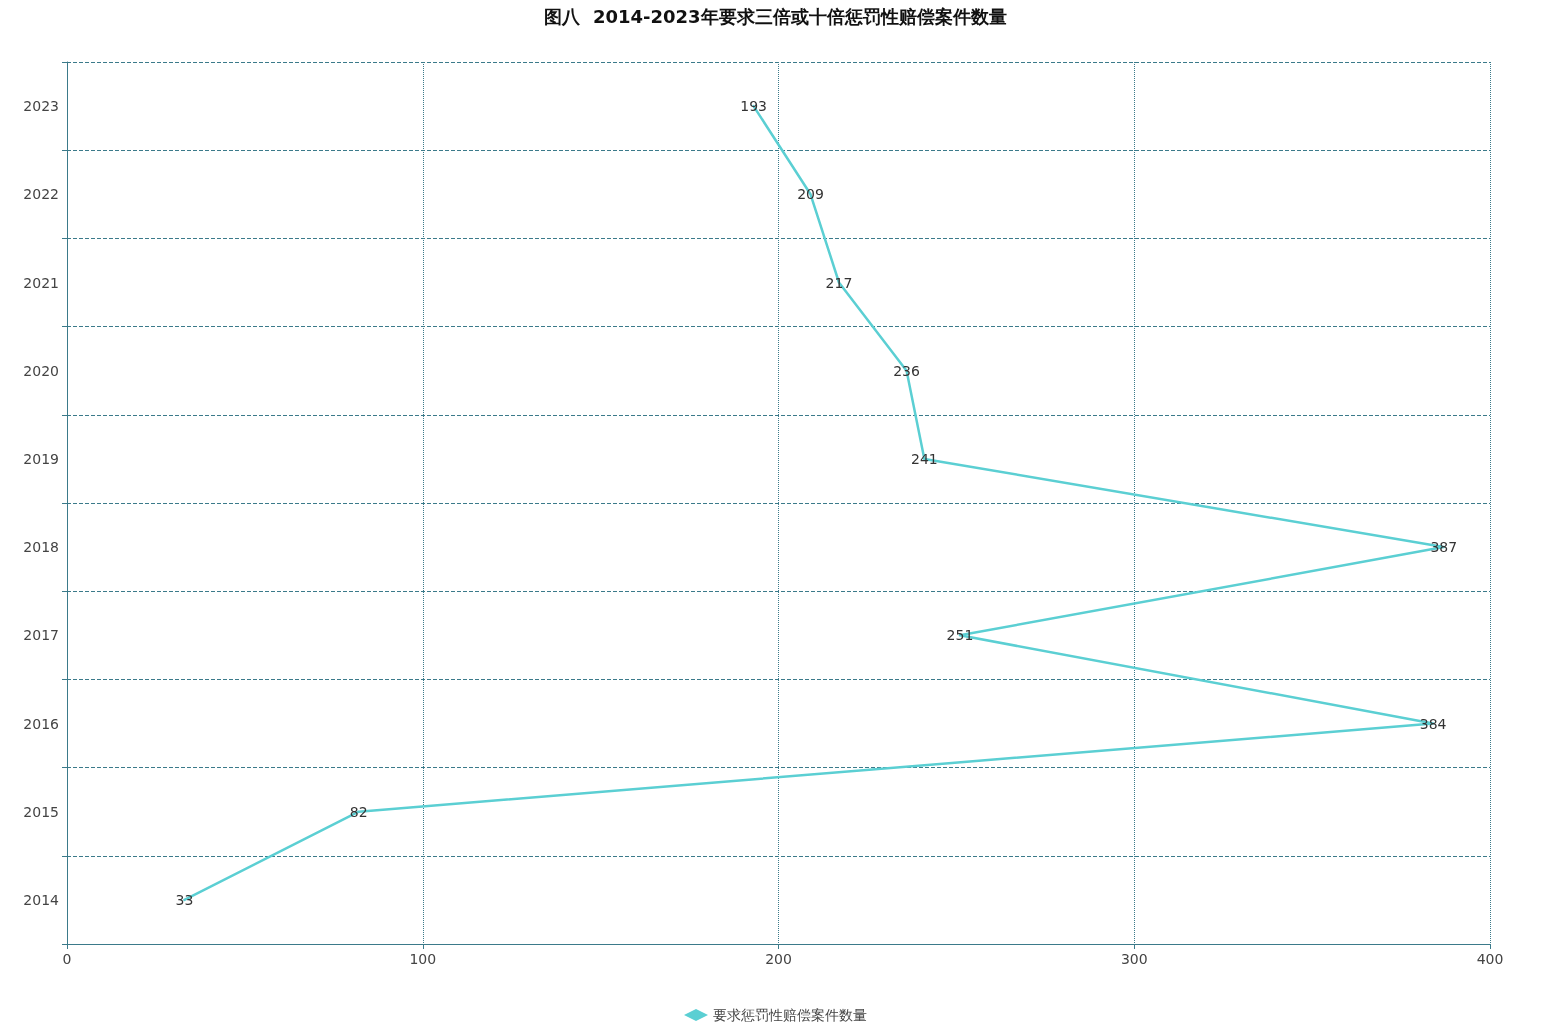  I want to click on y-tick-label: 2015, so click(41, 811).